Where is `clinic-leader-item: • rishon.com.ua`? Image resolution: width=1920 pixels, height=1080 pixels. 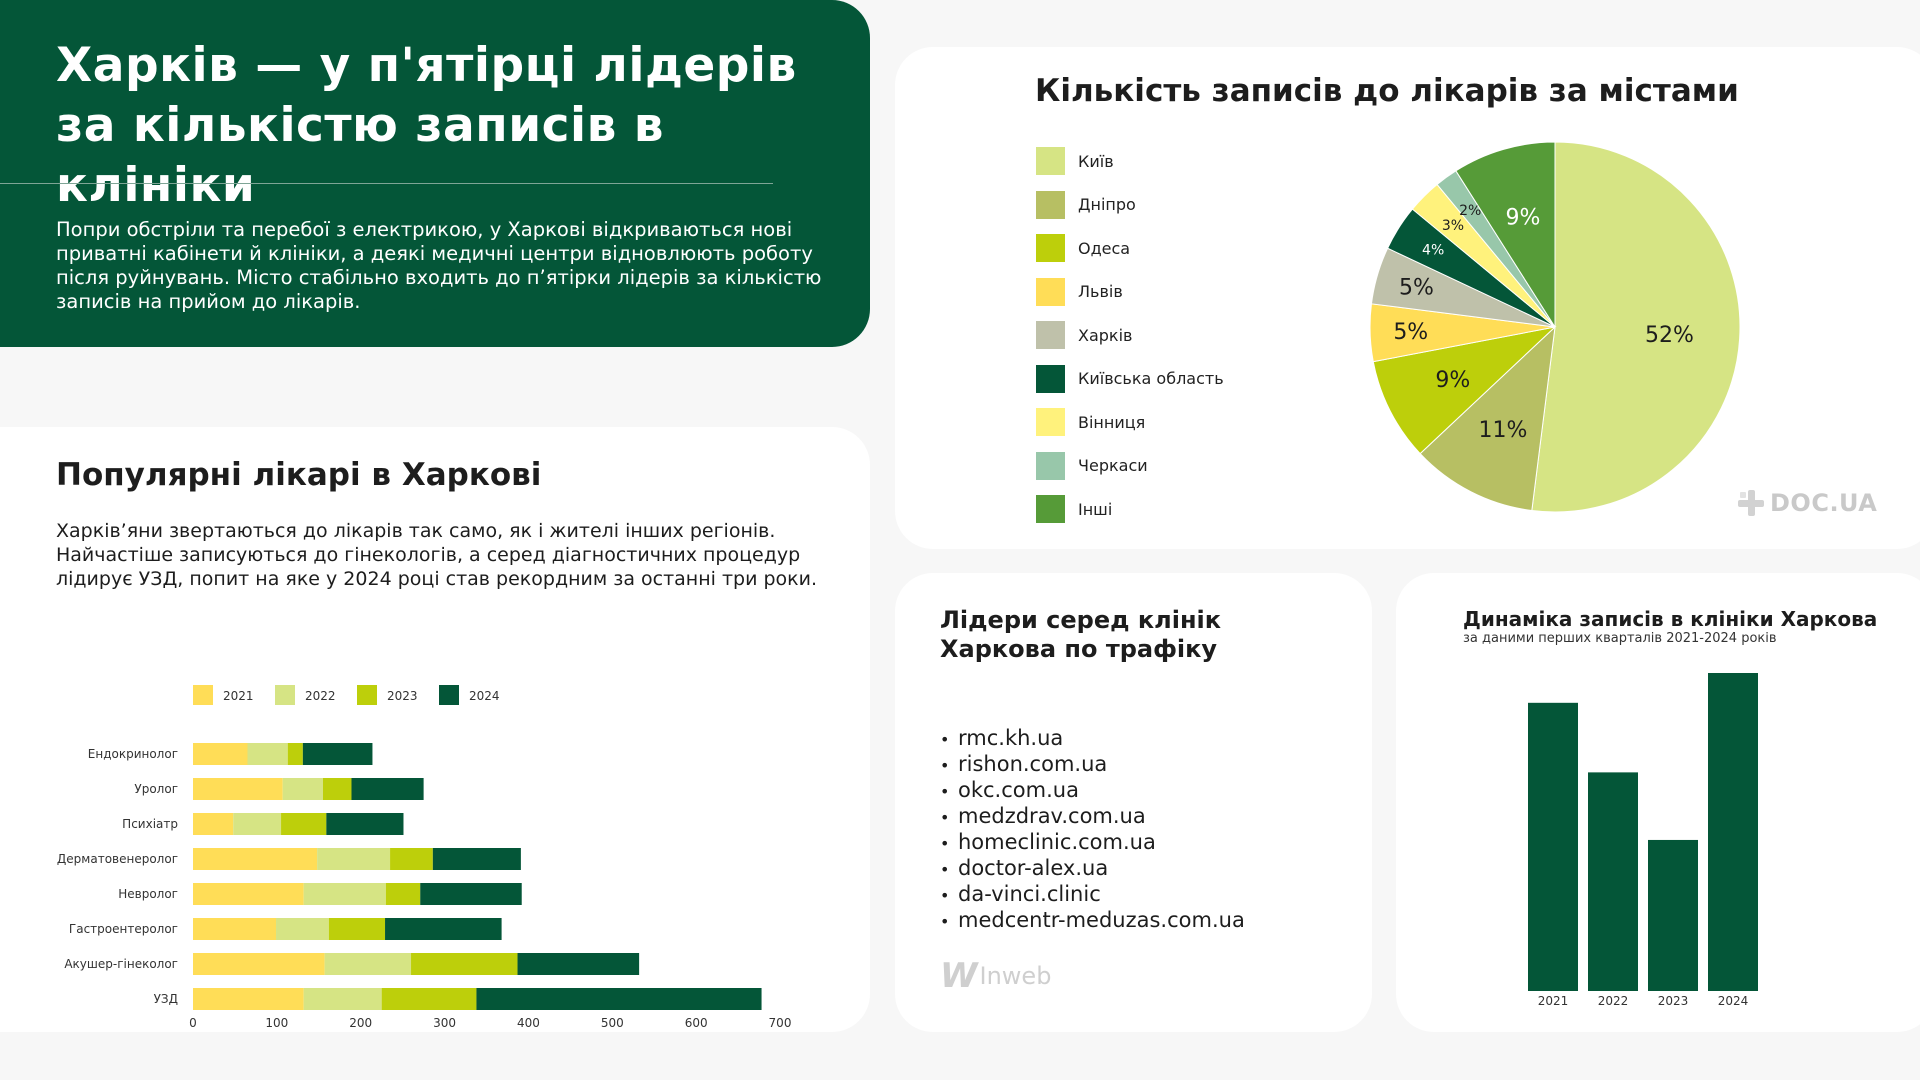 clinic-leader-item: • rishon.com.ua is located at coordinates (1092, 765).